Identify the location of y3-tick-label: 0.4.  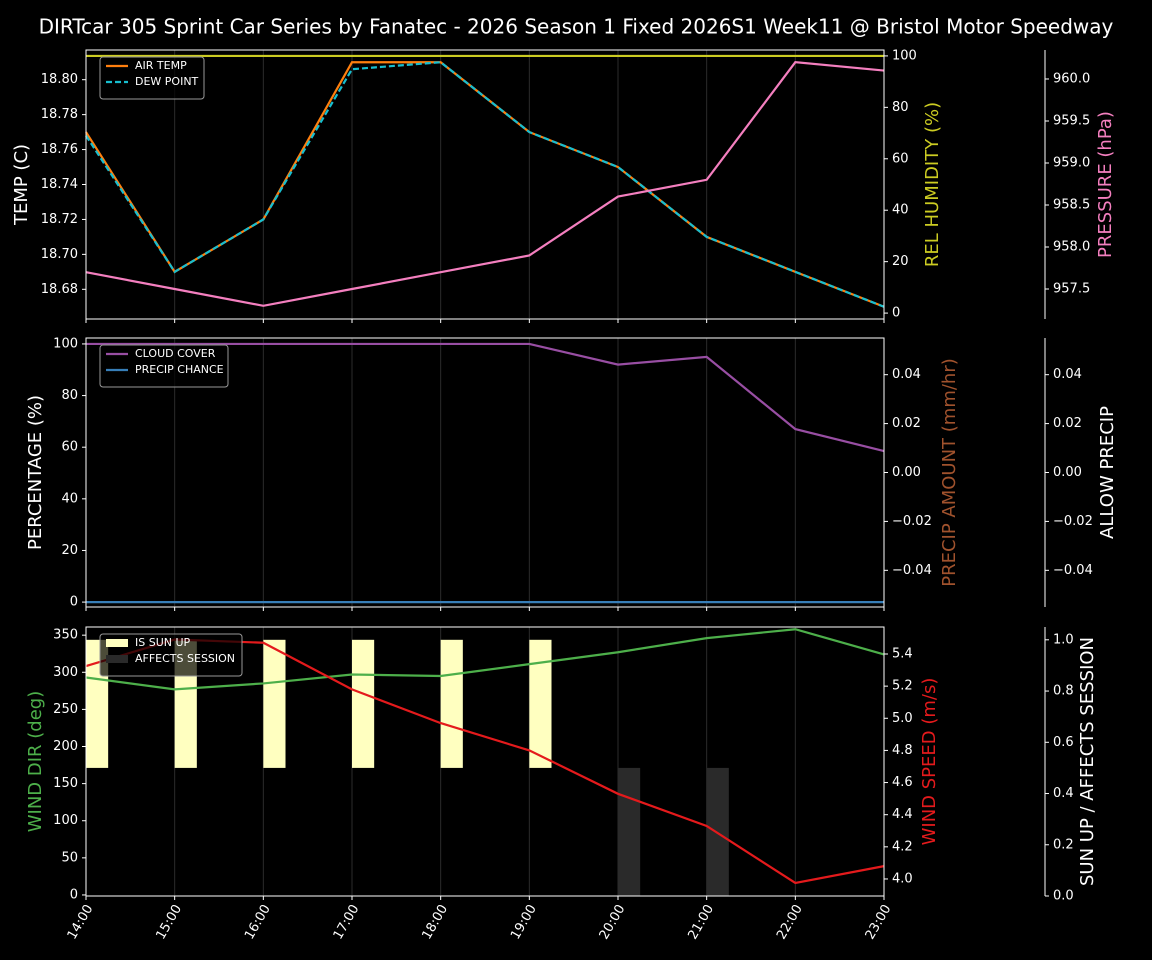
(1063, 793).